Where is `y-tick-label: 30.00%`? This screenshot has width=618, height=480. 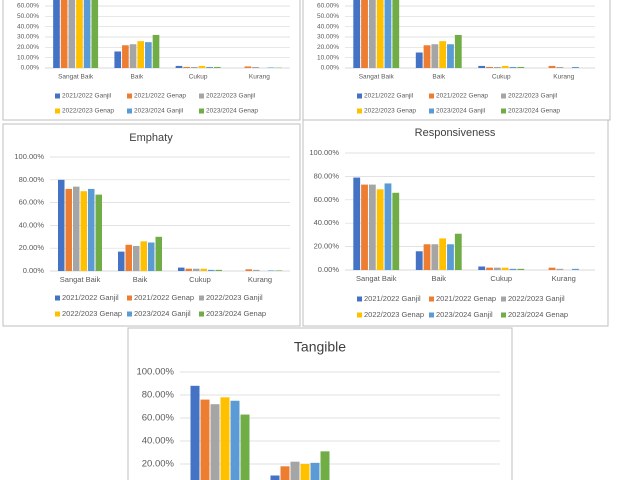 y-tick-label: 30.00% is located at coordinates (328, 37).